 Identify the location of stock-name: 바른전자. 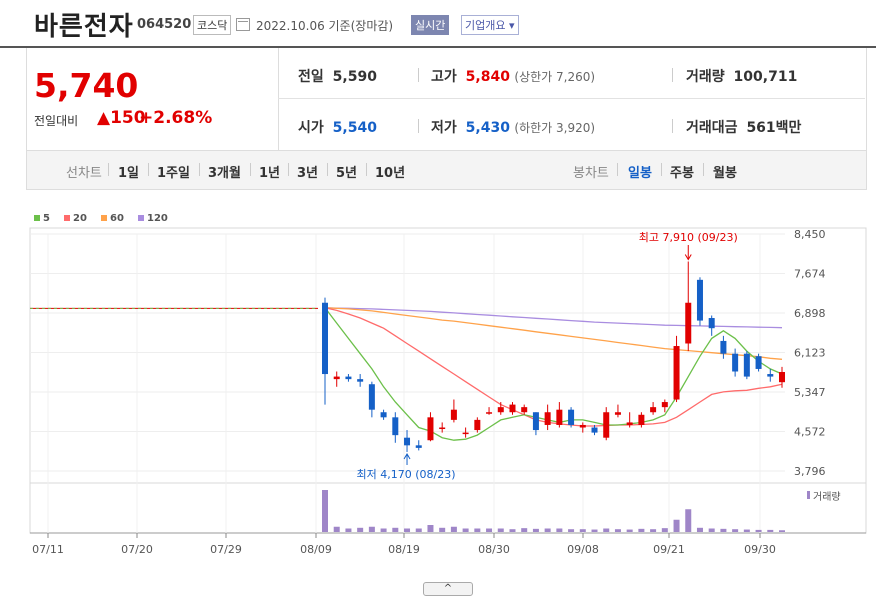
(84, 27).